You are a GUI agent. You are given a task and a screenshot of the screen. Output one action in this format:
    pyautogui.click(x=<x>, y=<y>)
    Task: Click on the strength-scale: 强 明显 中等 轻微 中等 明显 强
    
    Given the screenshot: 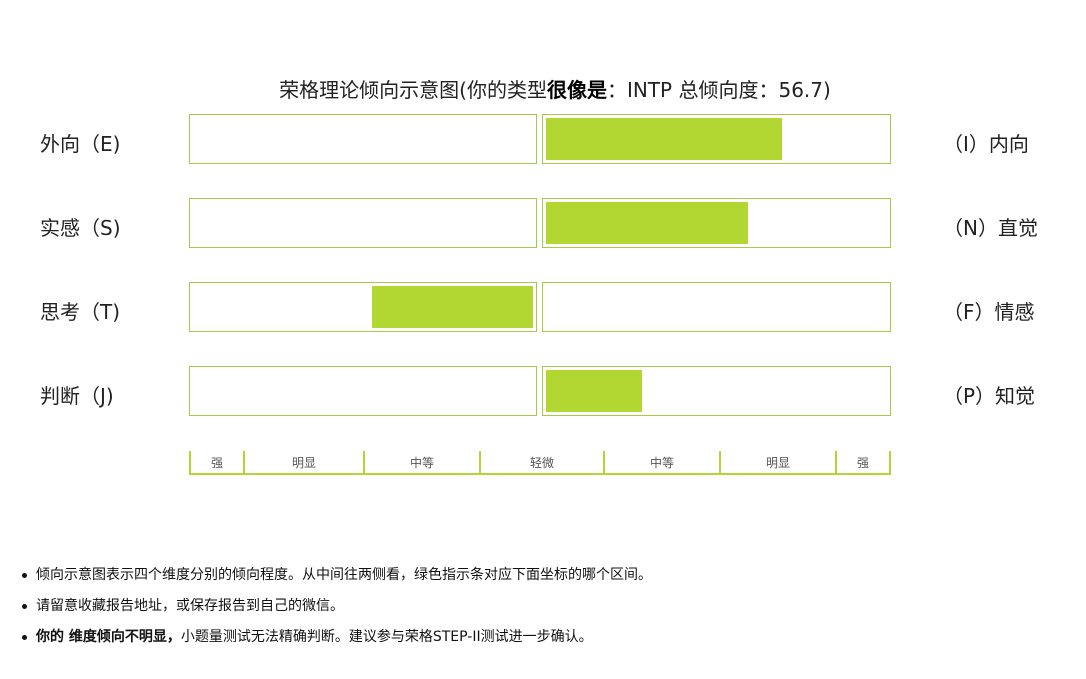 What is the action you would take?
    pyautogui.click(x=540, y=463)
    